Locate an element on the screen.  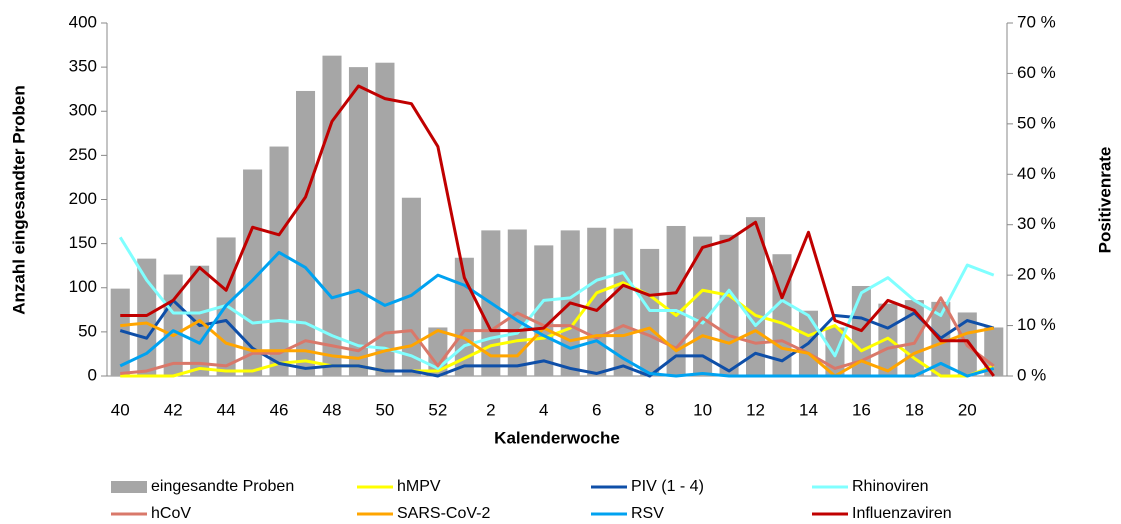
x-tick-label: 4 is located at coordinates (543, 409).